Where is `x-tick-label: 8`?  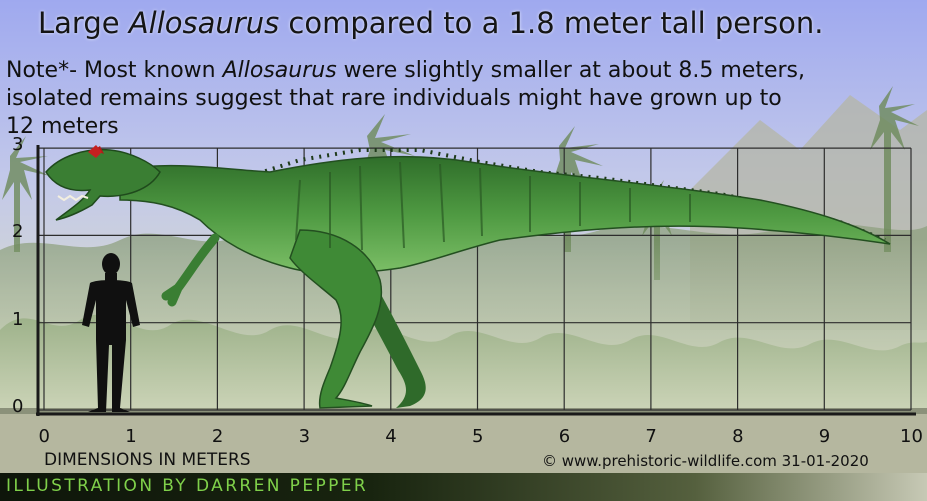 x-tick-label: 8 is located at coordinates (738, 436).